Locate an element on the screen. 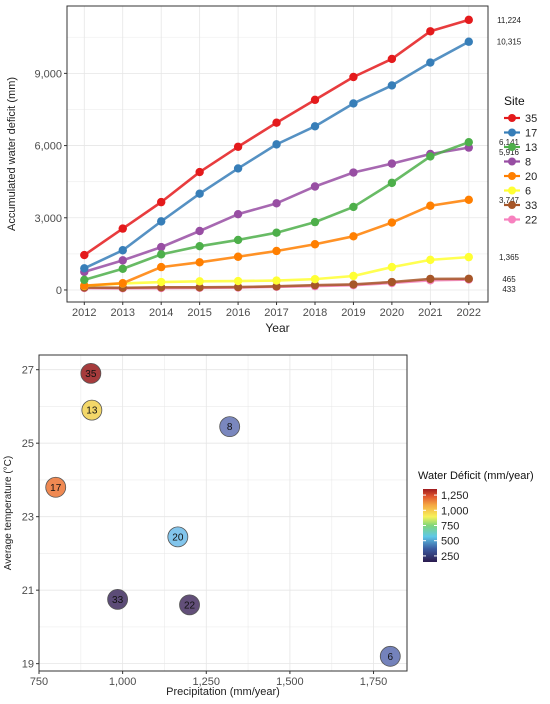 The height and width of the screenshot is (704, 550). colorbar-tick-label: 1,250 is located at coordinates (455, 496).